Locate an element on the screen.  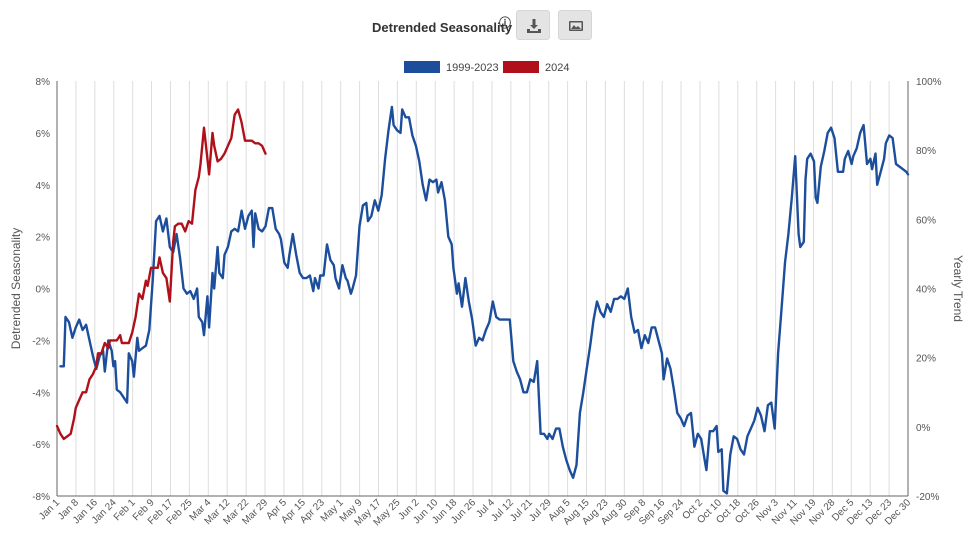
y-tick-label: 6% is located at coordinates (43, 134).